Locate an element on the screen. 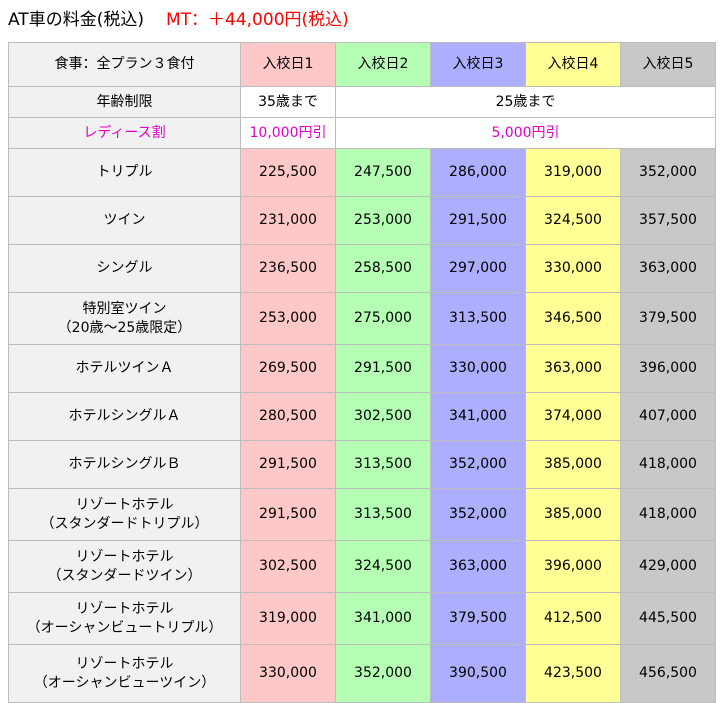  plan-name: トリプル is located at coordinates (124, 172).